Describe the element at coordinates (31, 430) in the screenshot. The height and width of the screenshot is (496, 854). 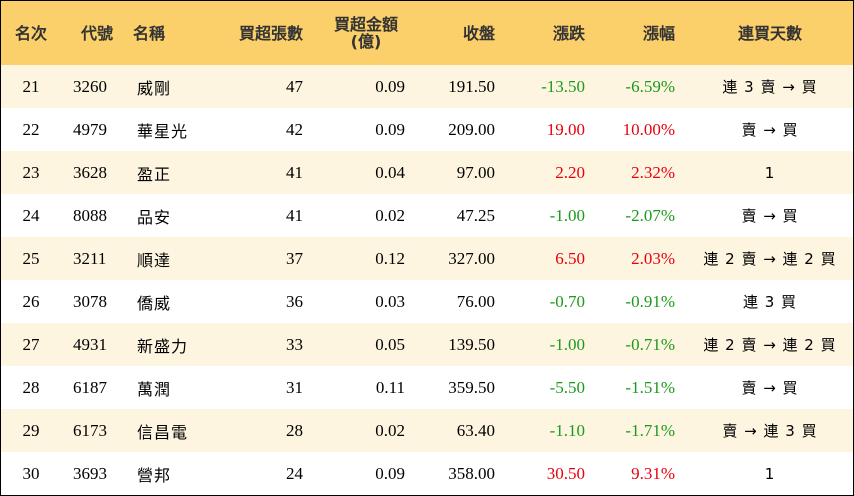
I see `cell-rank: 29` at that location.